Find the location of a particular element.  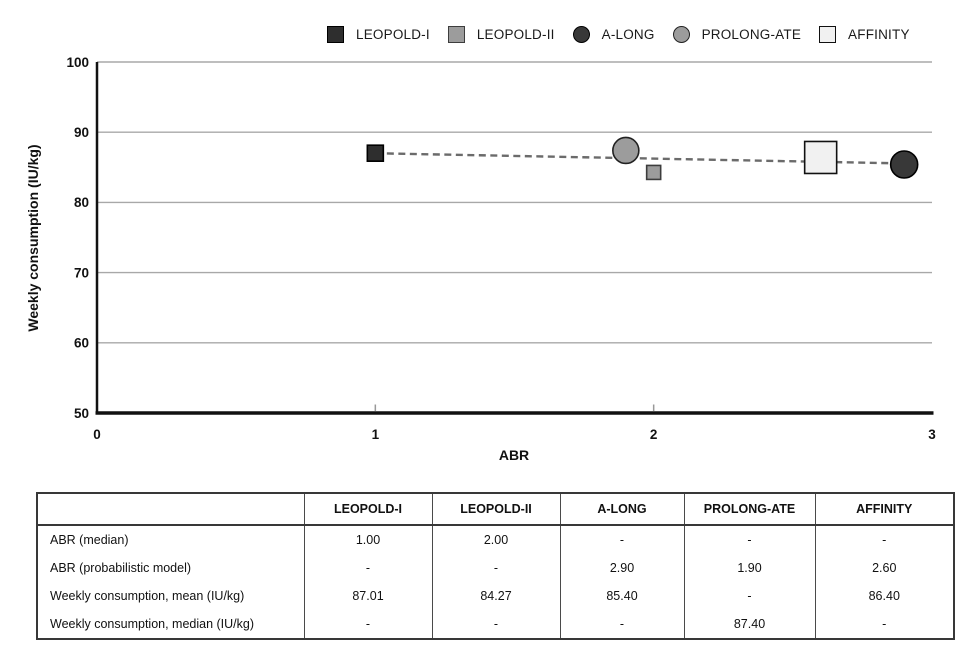

value-cell: 2.90 is located at coordinates (622, 568).